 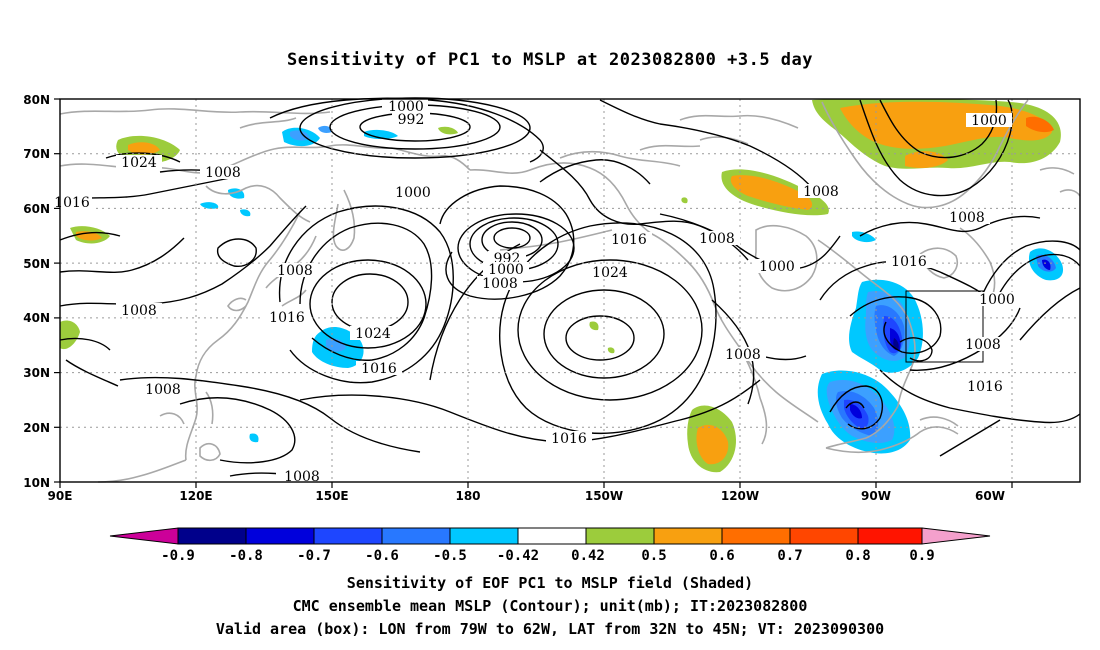 What do you see at coordinates (195, 496) in the screenshot?
I see `lon-label-120e: 120E` at bounding box center [195, 496].